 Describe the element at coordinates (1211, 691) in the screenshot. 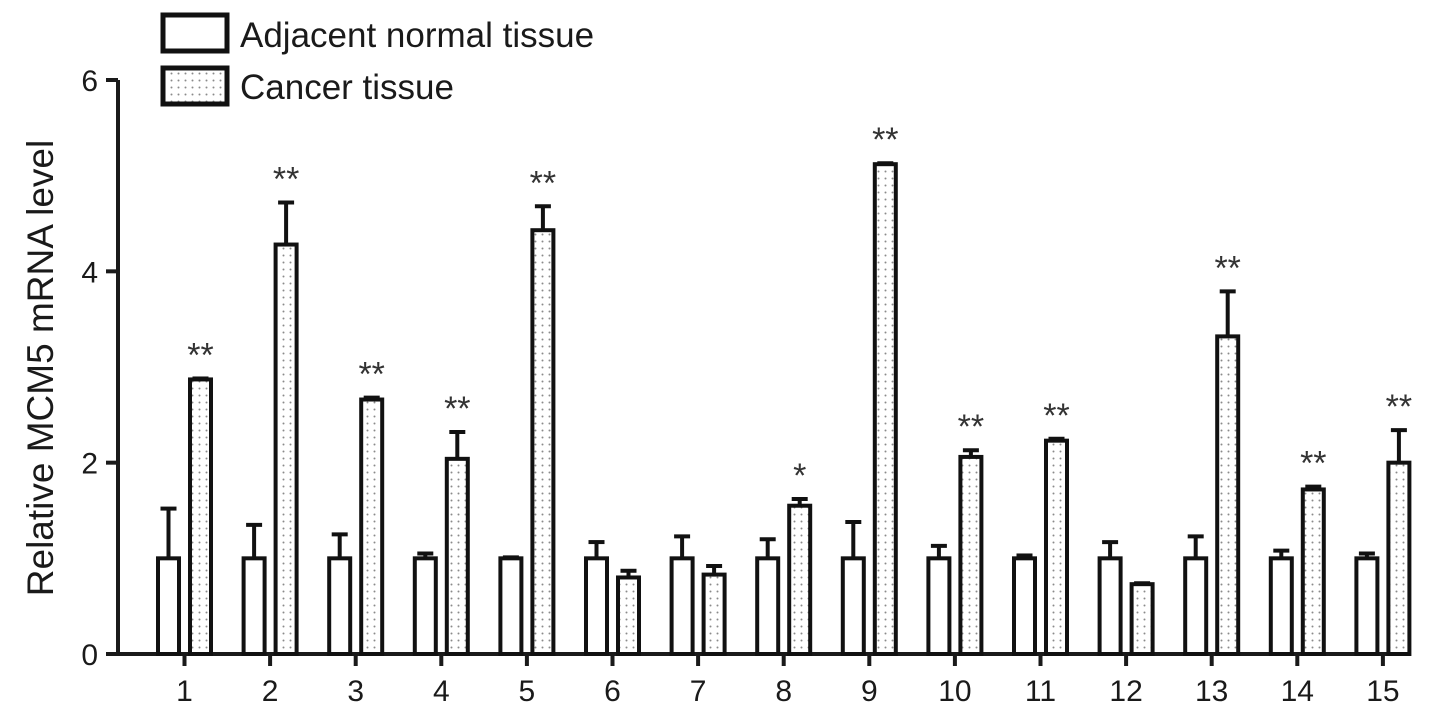

I see `x-tick-label: 13` at that location.